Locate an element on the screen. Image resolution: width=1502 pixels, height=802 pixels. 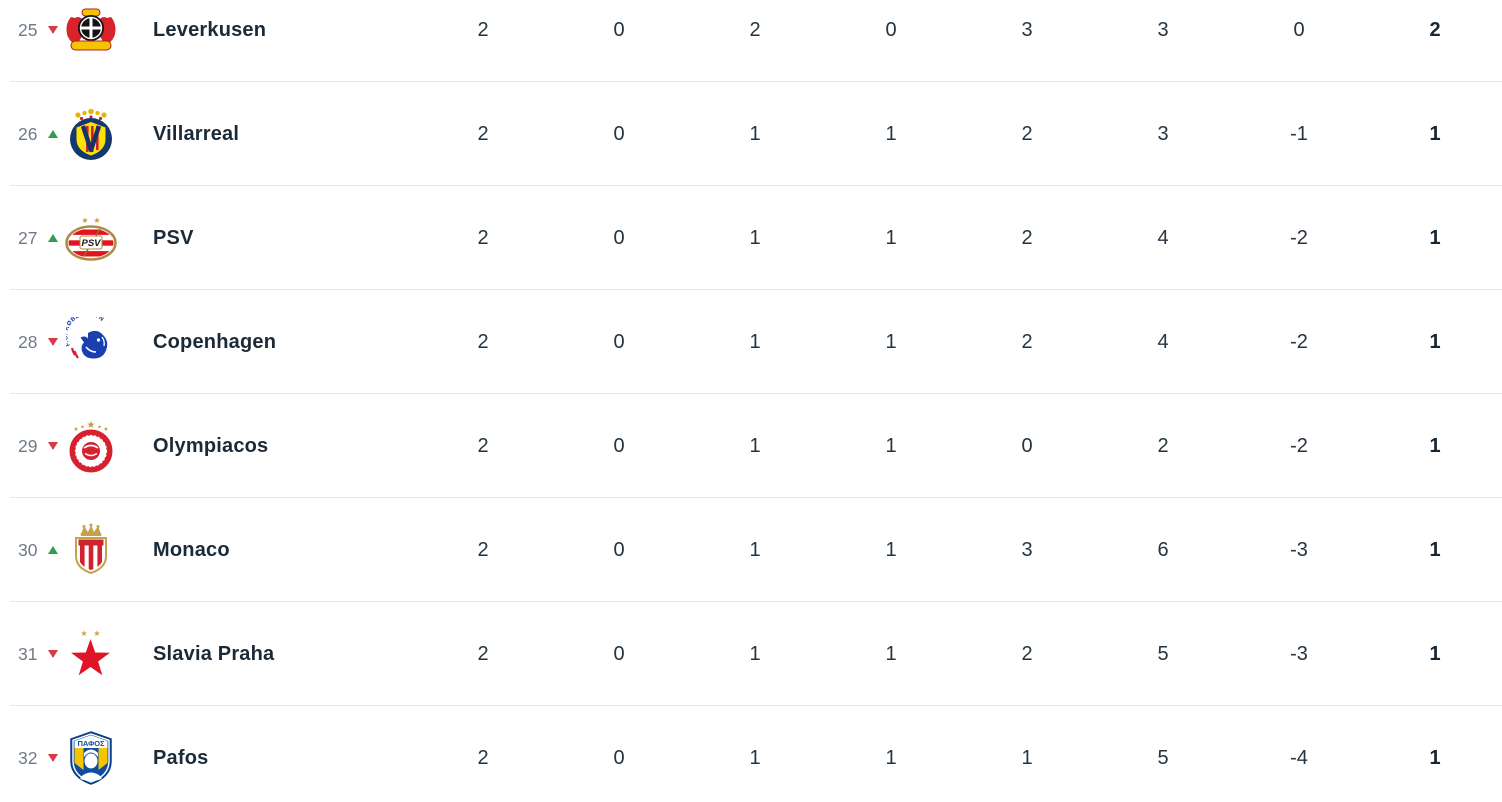
leverkusen-logo-icon is located at coordinates (91, 30).